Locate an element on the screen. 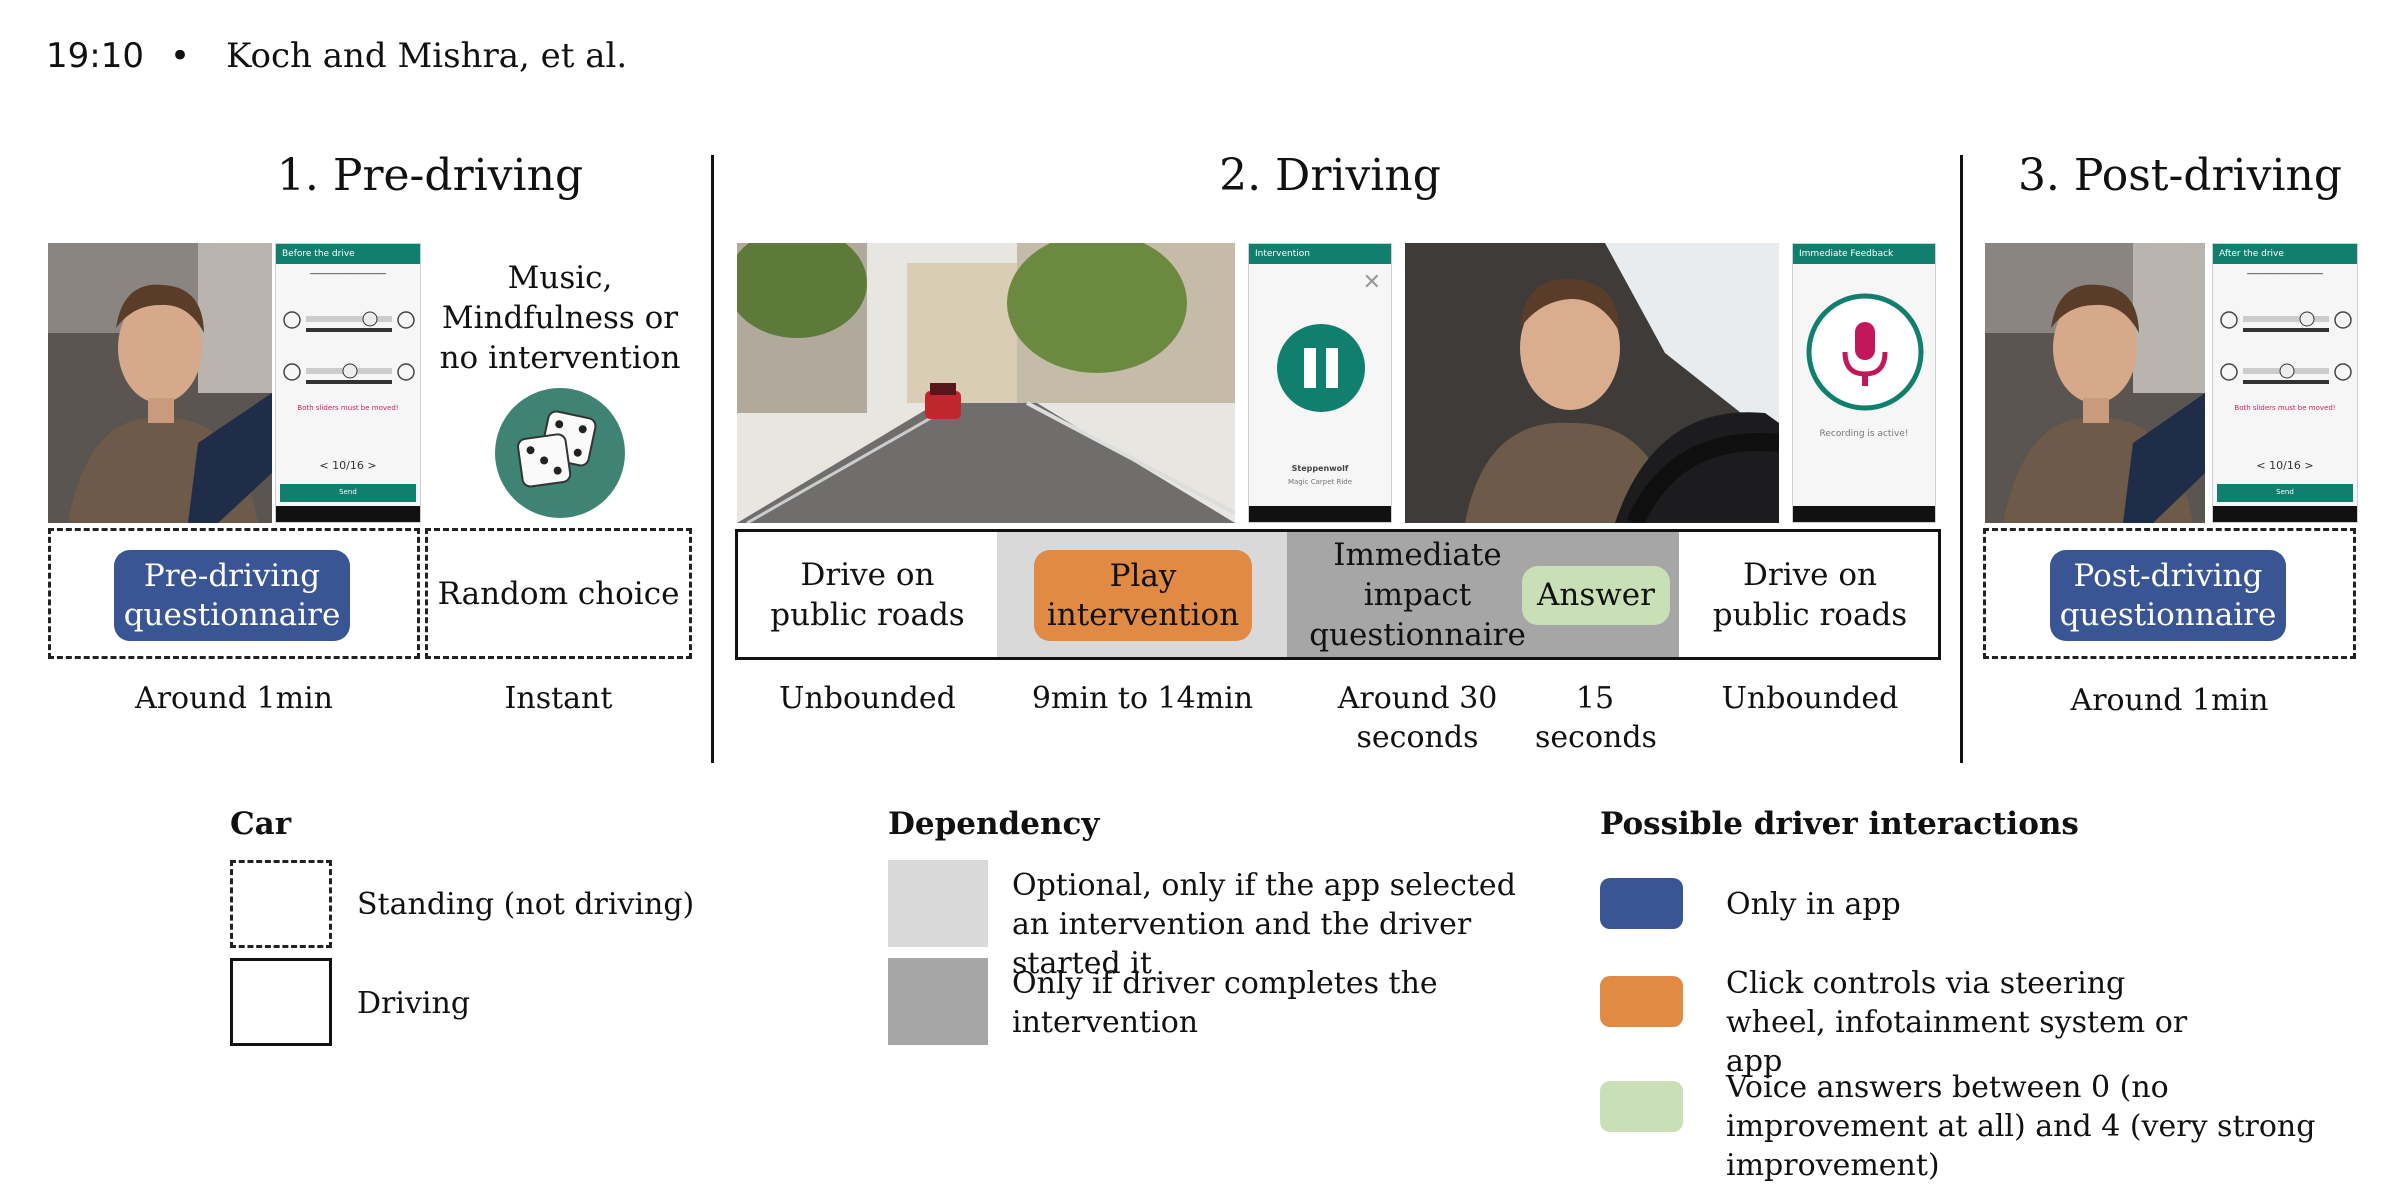  feedback-app-screen: Immediate Feedback Recording is active! is located at coordinates (1864, 383).